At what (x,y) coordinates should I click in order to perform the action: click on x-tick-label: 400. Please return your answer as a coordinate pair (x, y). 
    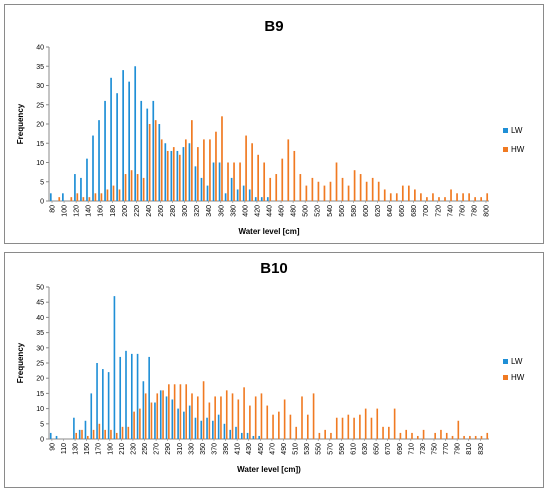
    Looking at the image, I should click on (245, 211).